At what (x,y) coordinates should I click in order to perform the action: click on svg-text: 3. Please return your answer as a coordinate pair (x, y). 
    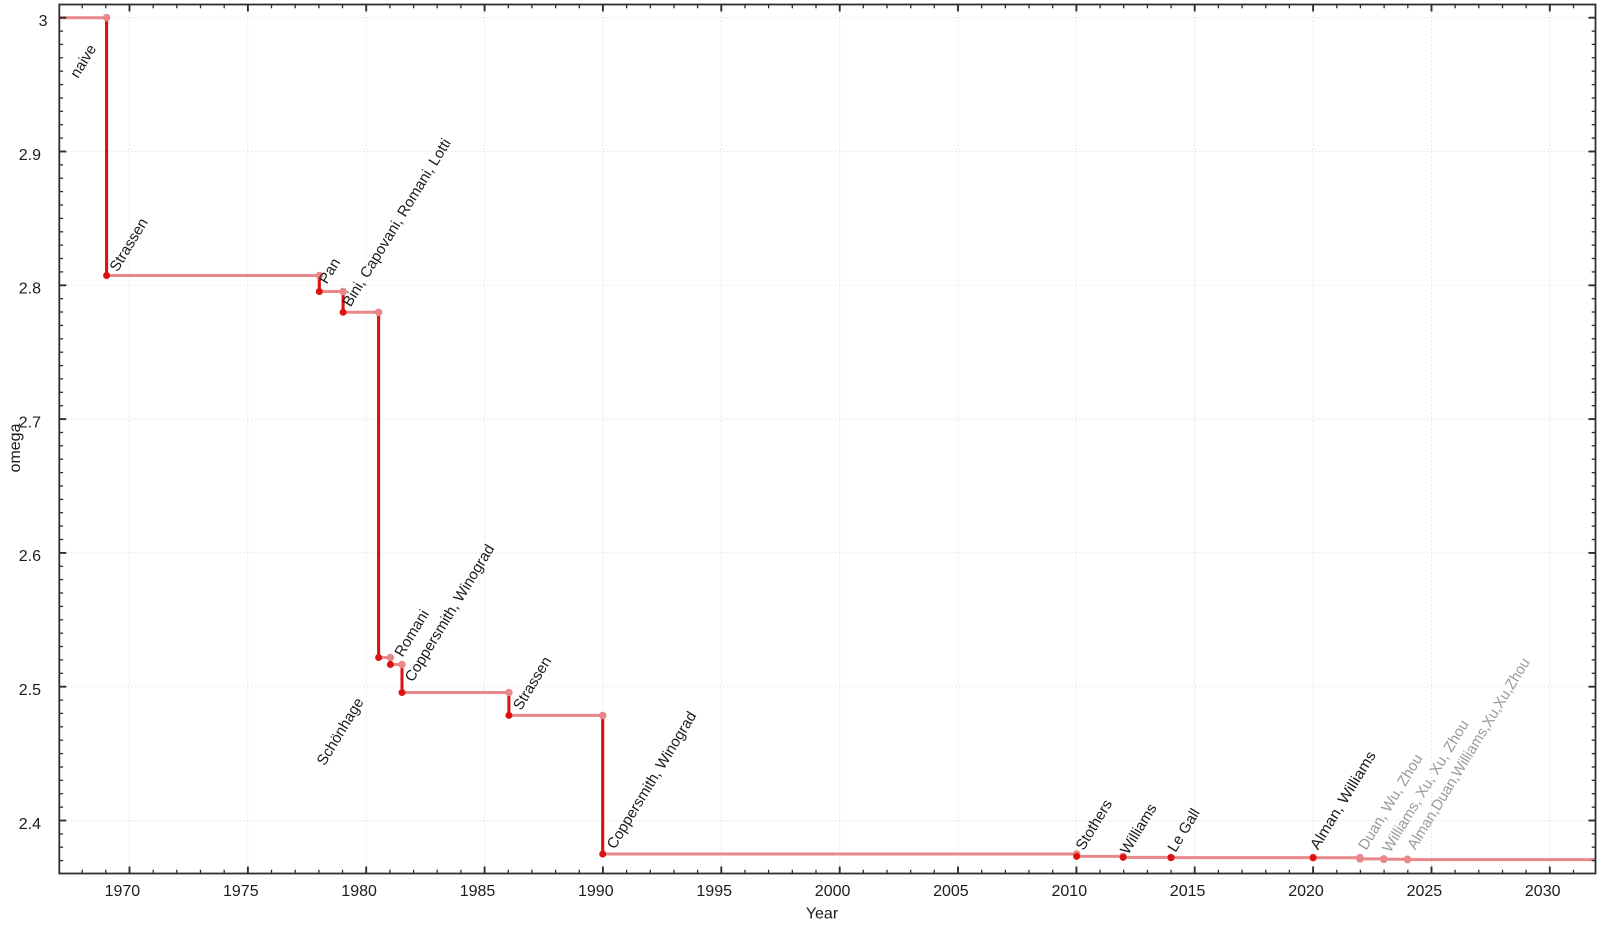
    Looking at the image, I should click on (43, 21).